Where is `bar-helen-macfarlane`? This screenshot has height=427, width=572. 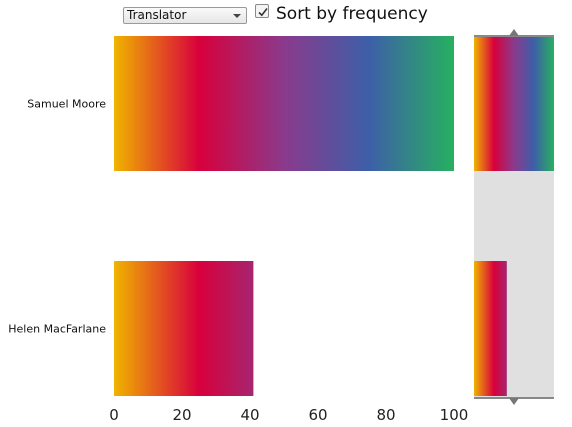
bar-helen-macfarlane is located at coordinates (184, 328).